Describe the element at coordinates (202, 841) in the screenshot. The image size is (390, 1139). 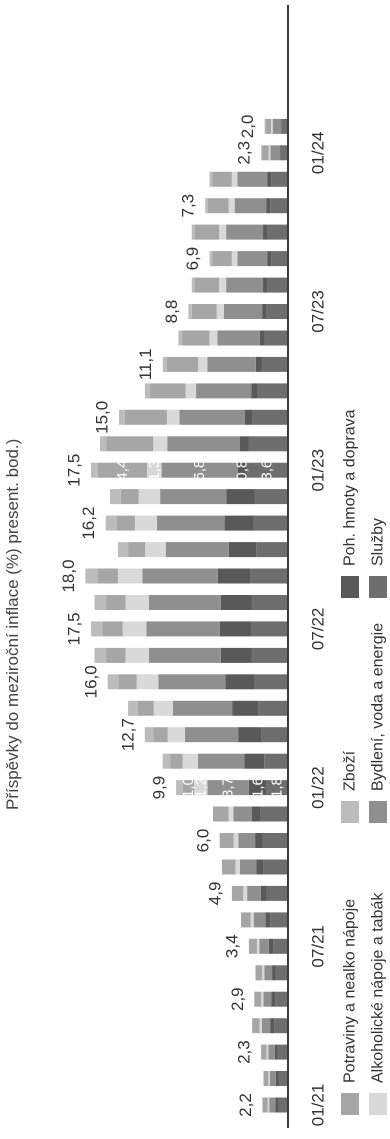
I see `total-value-label: 6,0` at that location.